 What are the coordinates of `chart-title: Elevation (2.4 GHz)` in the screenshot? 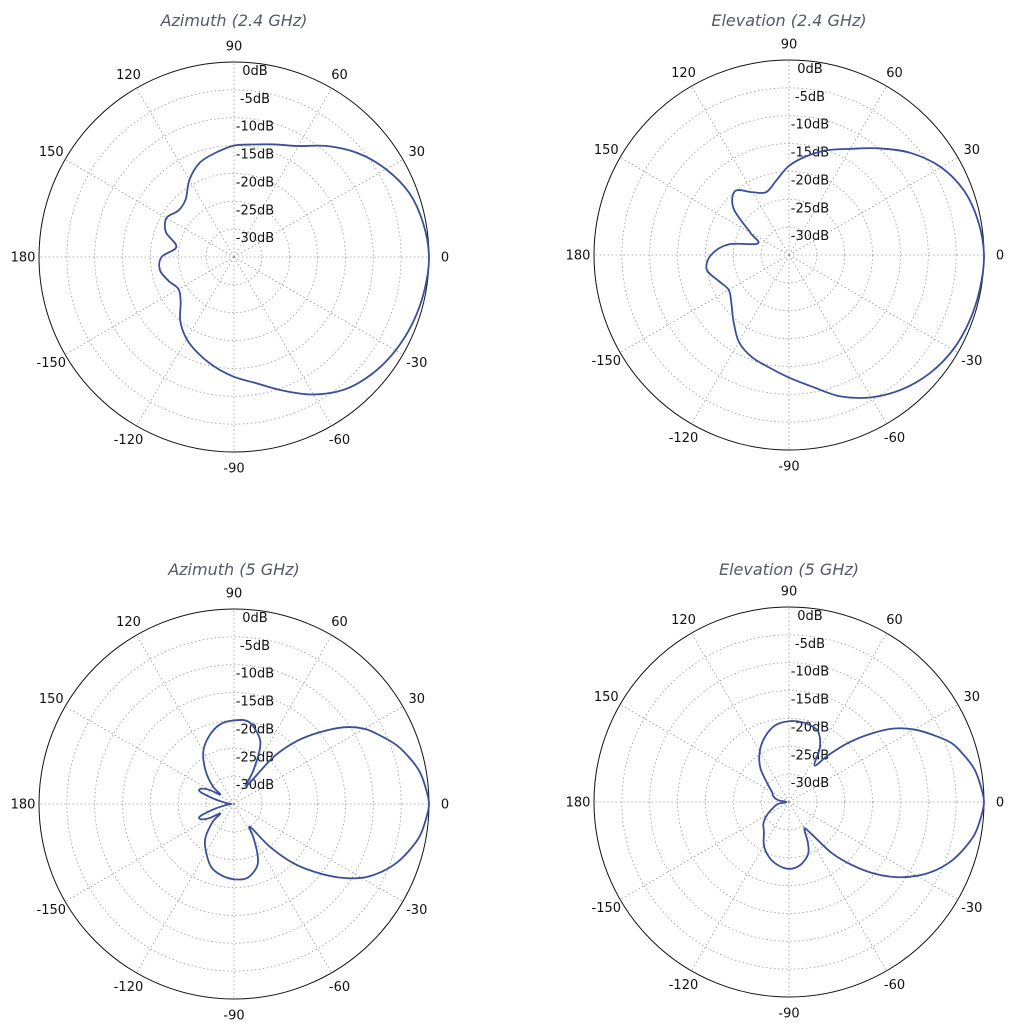 It's located at (788, 20).